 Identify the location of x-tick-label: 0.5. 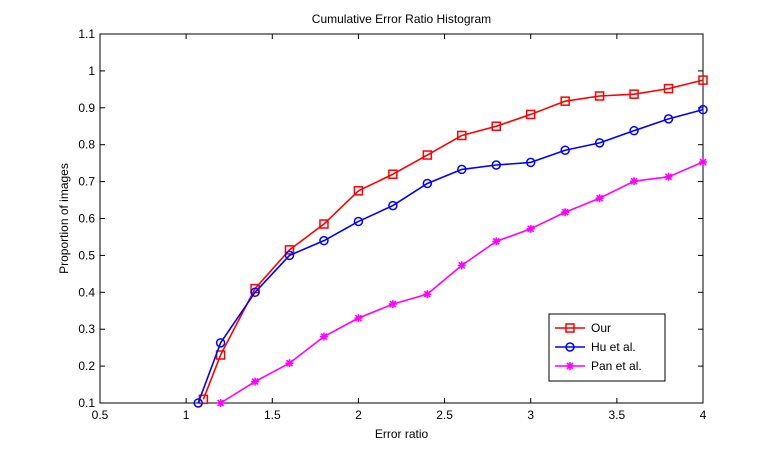
(100, 415).